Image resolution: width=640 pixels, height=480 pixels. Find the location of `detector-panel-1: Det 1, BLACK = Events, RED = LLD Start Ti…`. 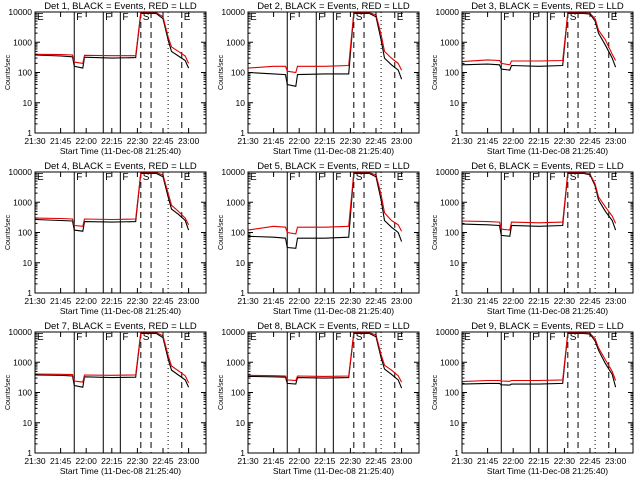

detector-panel-1: Det 1, BLACK = Events, RED = LLD Start Ti… is located at coordinates (106, 78).